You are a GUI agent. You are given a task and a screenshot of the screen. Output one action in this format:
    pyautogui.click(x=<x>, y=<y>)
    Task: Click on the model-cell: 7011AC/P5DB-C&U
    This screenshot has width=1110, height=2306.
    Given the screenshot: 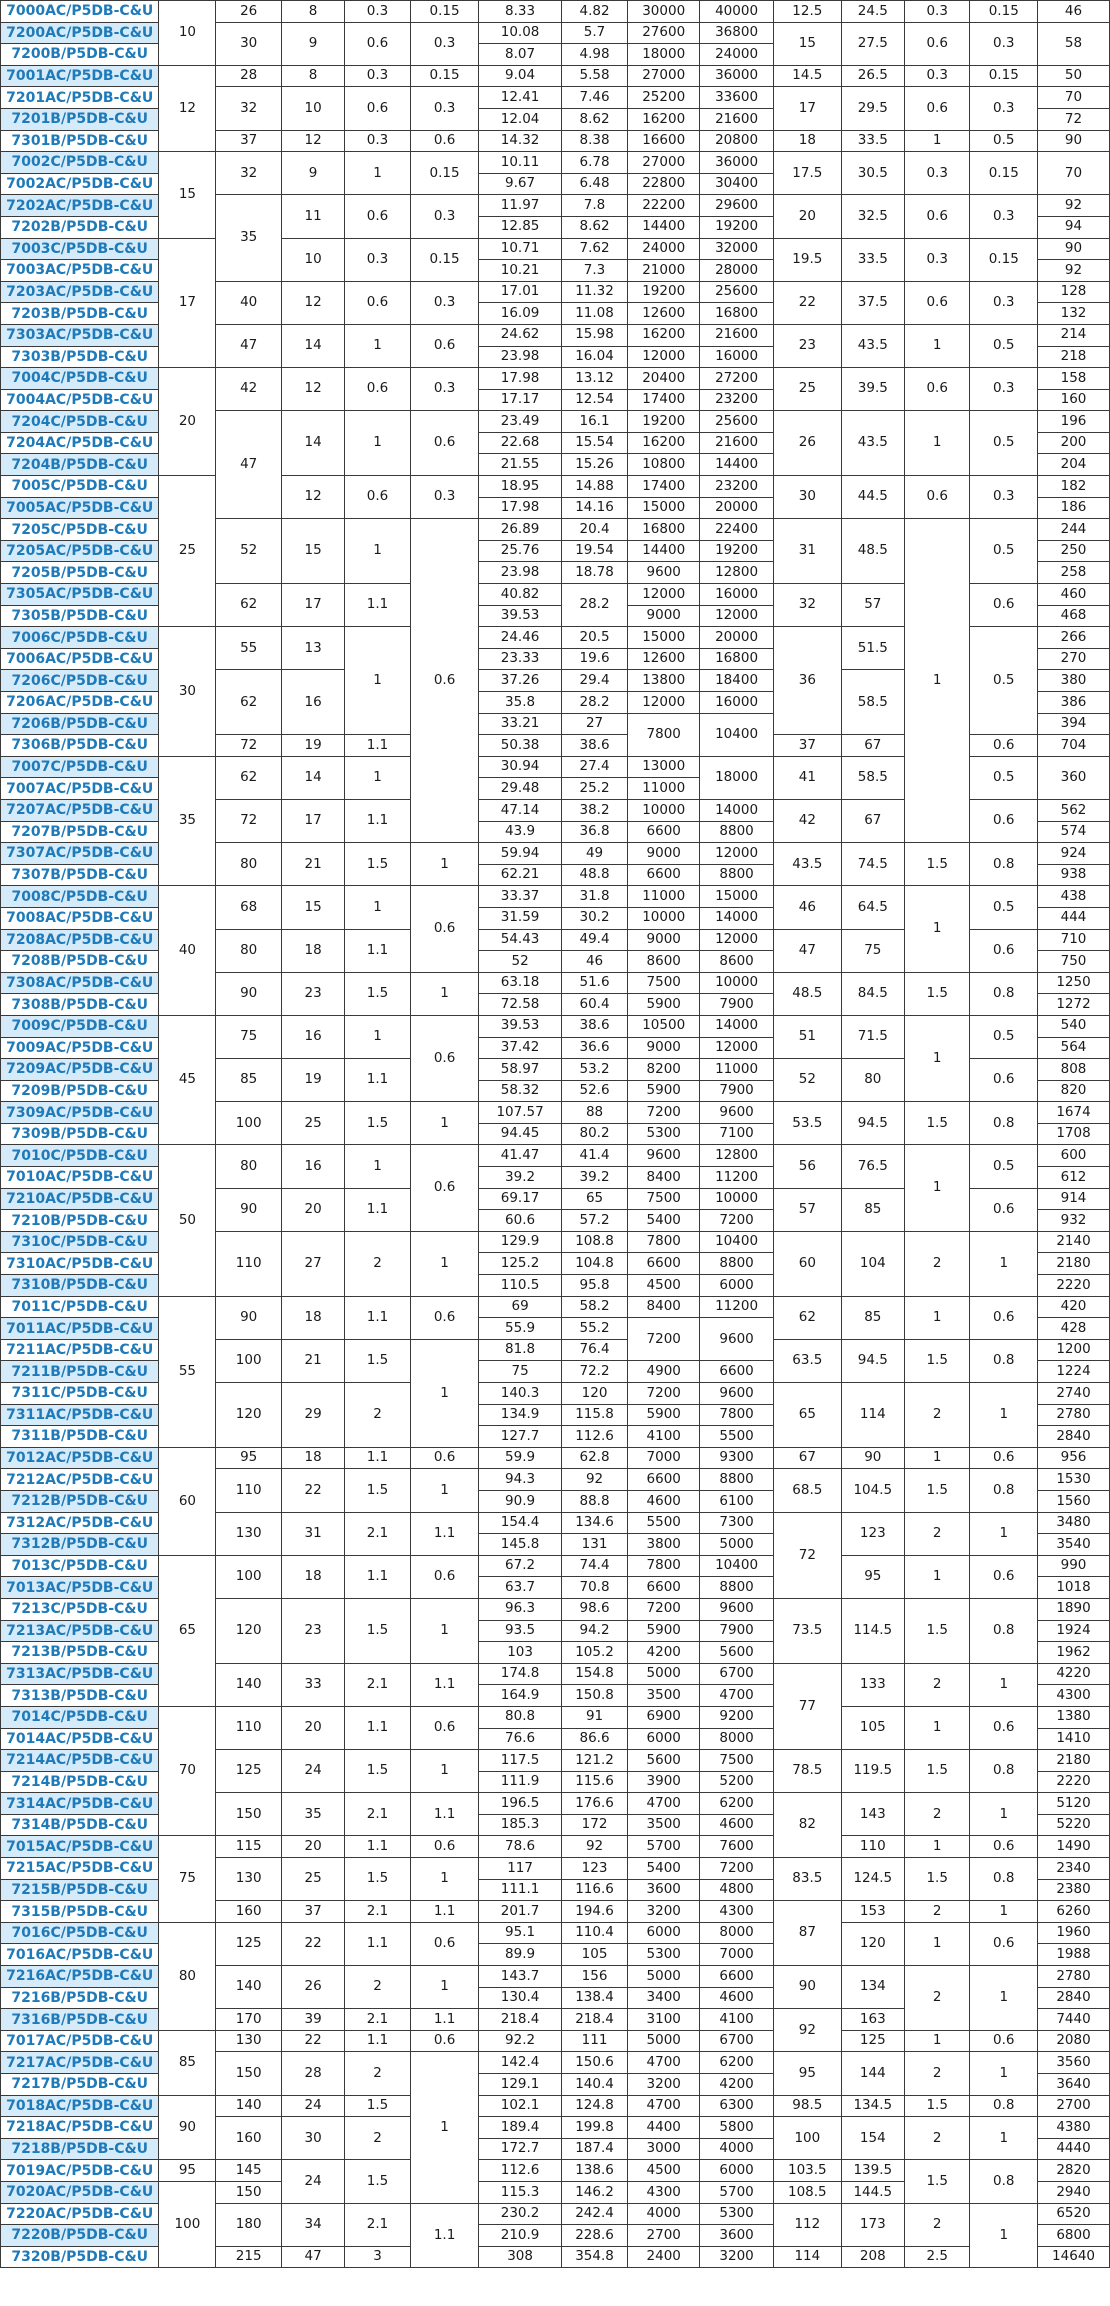 What is the action you would take?
    pyautogui.click(x=80, y=1328)
    